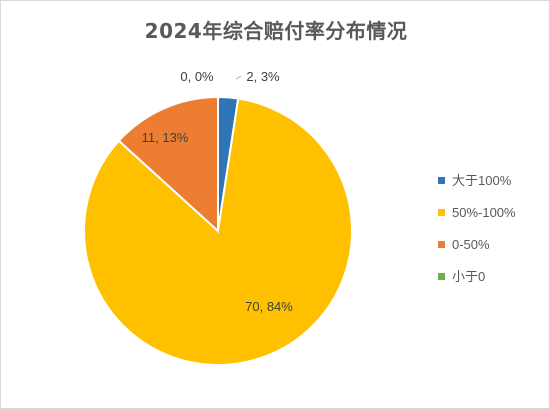 The image size is (550, 409). Describe the element at coordinates (165, 137) in the screenshot. I see `data-label-2: 11, 13%` at that location.